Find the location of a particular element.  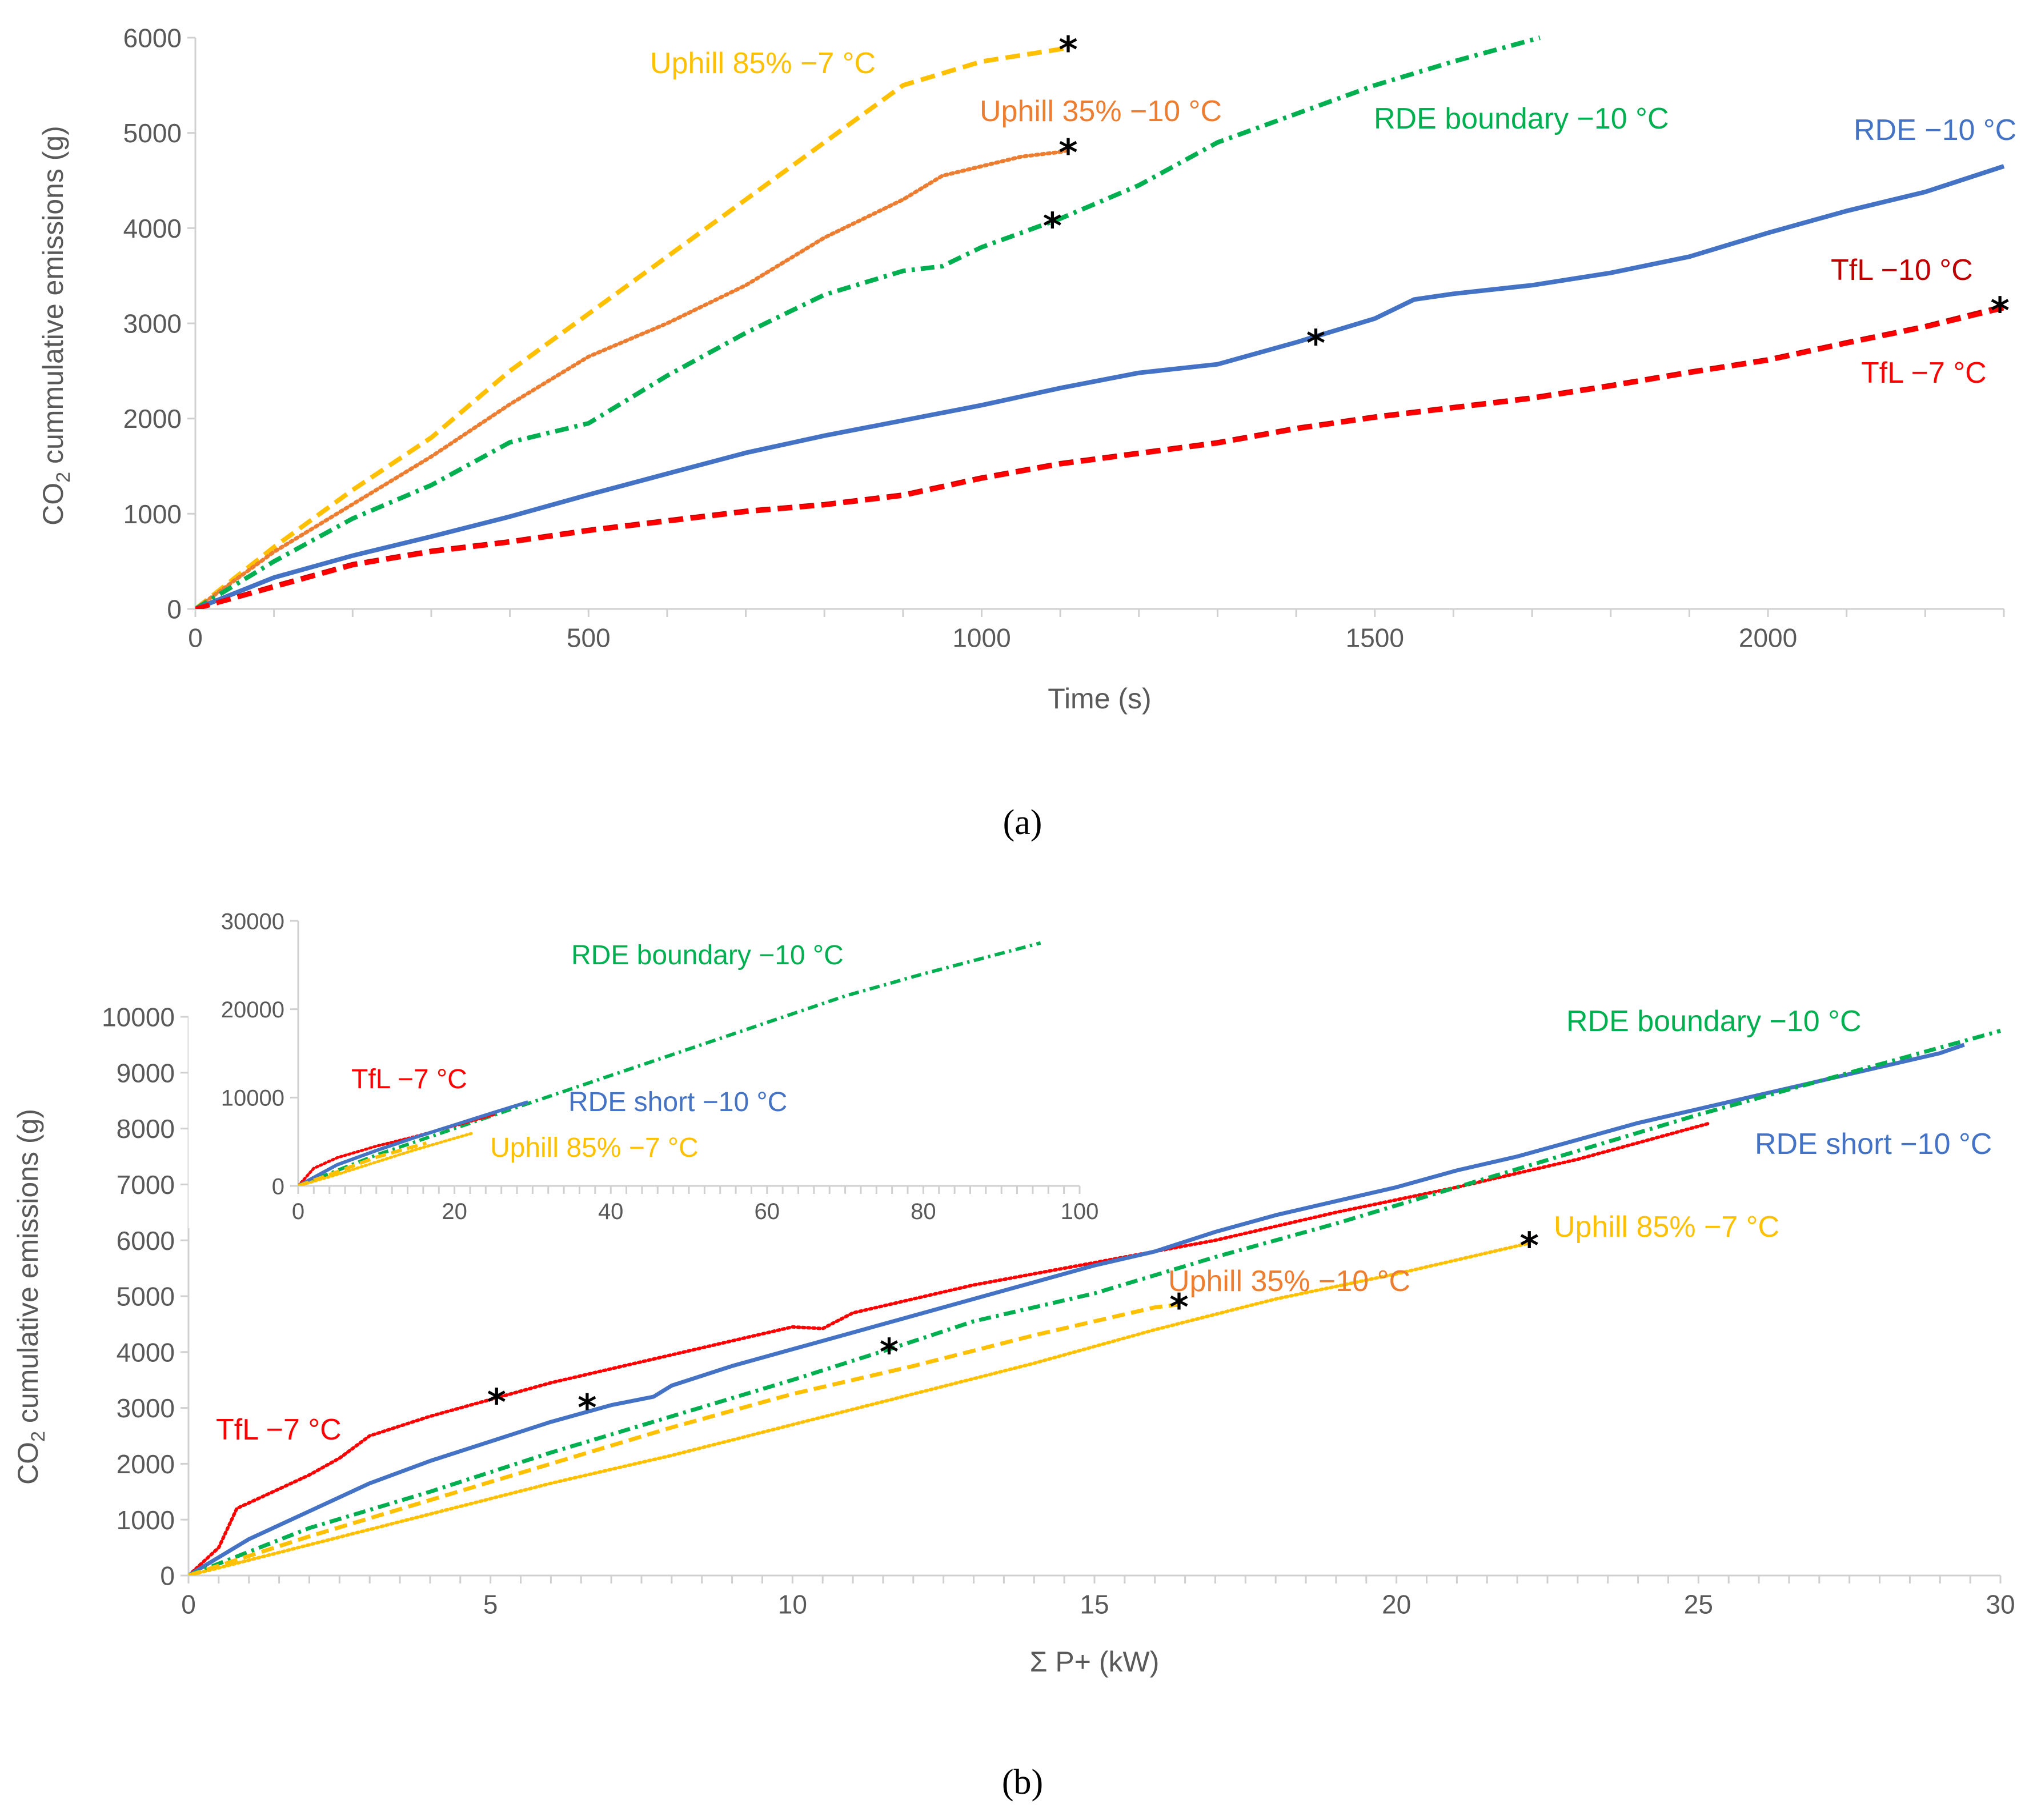

panel-a-label-tfl-10-c: TfL −10 °C is located at coordinates (1902, 270).